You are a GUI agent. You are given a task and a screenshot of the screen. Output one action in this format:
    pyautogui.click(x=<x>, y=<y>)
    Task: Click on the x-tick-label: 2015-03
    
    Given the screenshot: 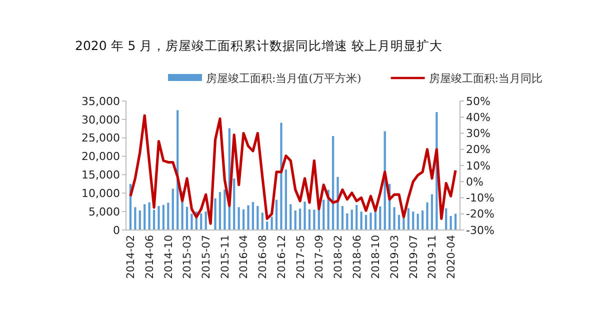 What is the action you would take?
    pyautogui.click(x=188, y=257)
    